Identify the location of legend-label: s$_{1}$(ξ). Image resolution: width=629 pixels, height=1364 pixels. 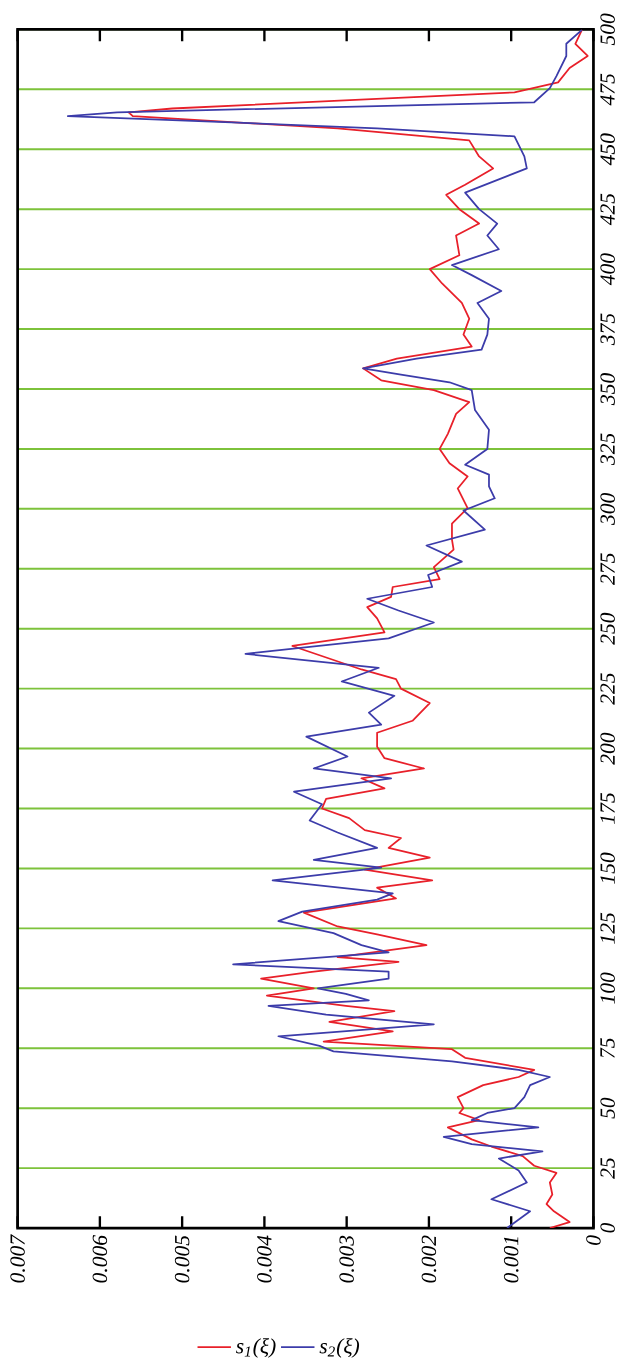
(256, 1348).